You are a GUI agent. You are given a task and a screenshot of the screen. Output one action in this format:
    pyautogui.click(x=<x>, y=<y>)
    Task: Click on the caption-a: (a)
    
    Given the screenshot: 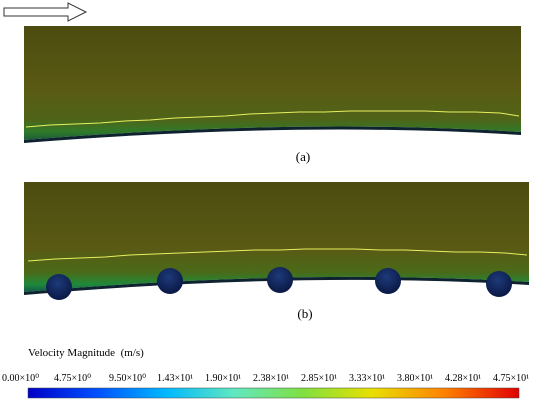 What is the action you would take?
    pyautogui.click(x=303, y=156)
    